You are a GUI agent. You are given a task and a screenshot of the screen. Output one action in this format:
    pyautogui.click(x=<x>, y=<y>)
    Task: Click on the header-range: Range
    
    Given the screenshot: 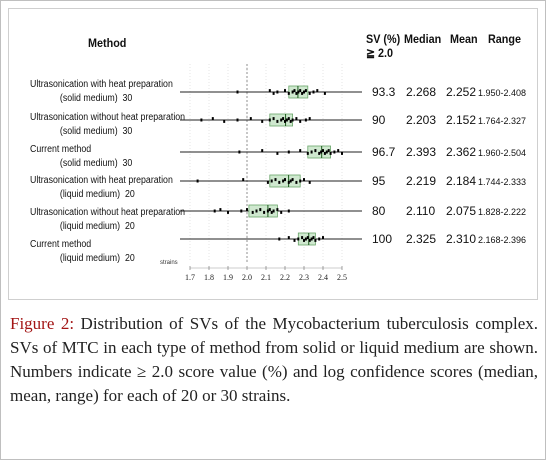 What is the action you would take?
    pyautogui.click(x=505, y=39)
    